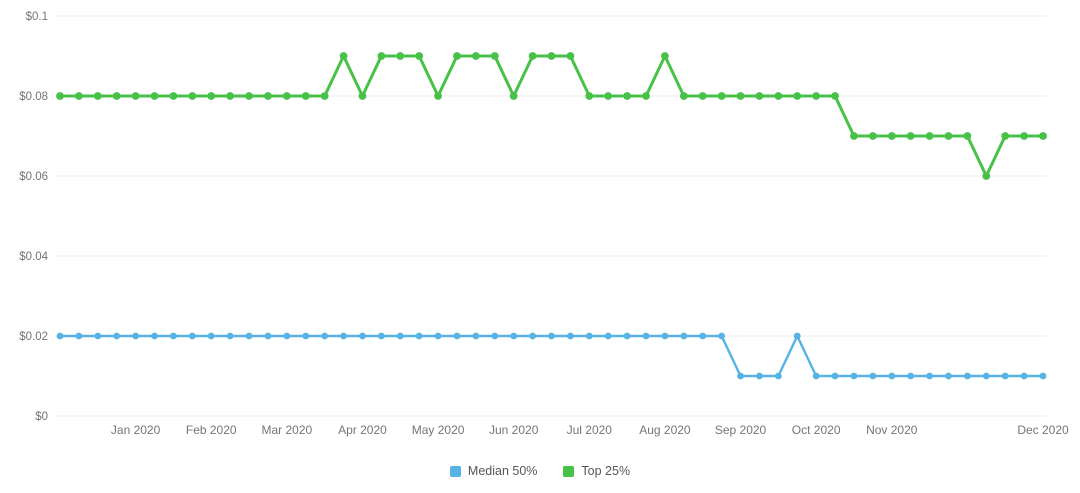  What do you see at coordinates (455, 471) in the screenshot?
I see `legend-swatch-median-50-icon` at bounding box center [455, 471].